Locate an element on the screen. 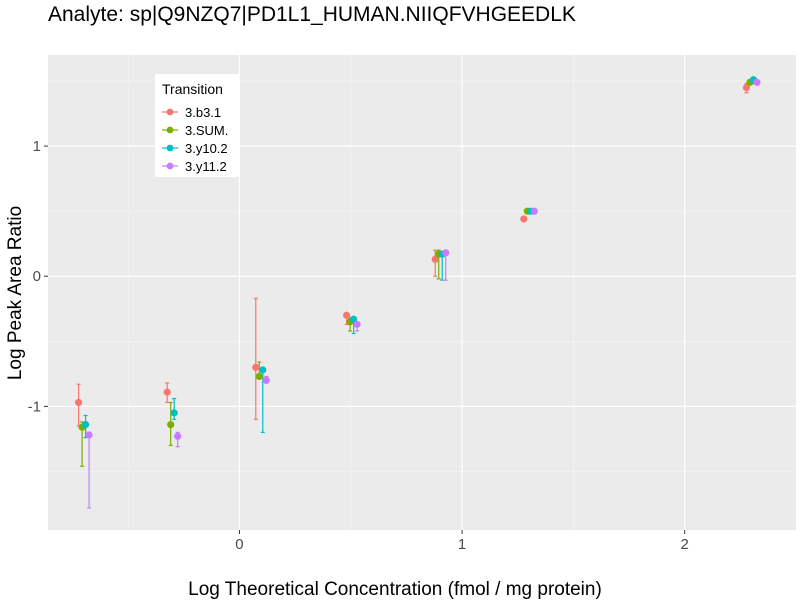  legend-label: 3.y11.2 is located at coordinates (206, 166).